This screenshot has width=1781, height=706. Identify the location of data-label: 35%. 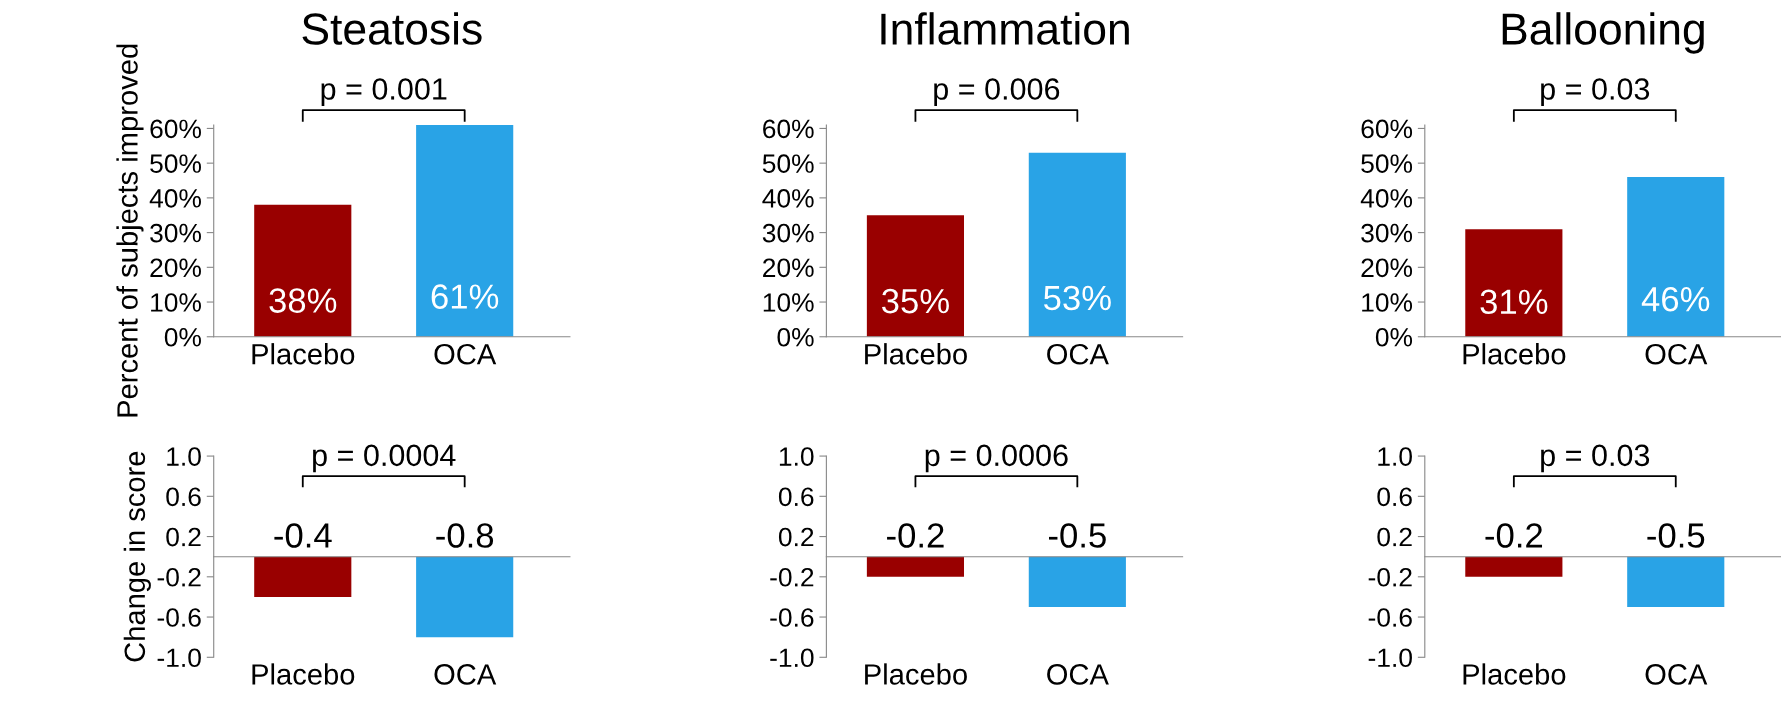
(915, 301).